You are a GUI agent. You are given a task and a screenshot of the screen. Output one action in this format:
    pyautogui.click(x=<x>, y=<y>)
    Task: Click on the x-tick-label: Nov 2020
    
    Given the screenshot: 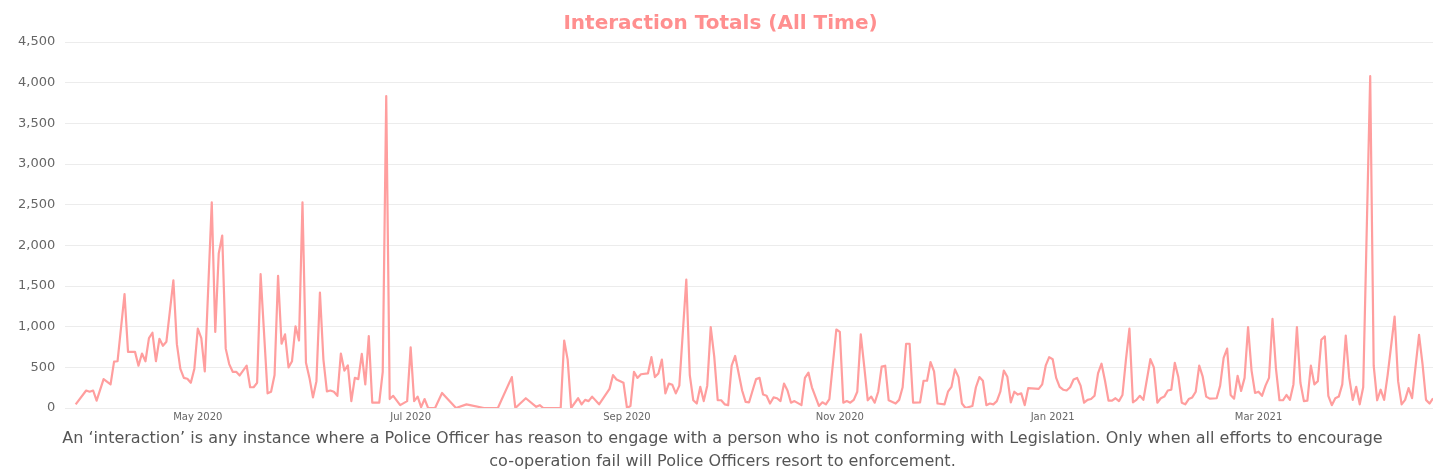 What is the action you would take?
    pyautogui.click(x=839, y=416)
    